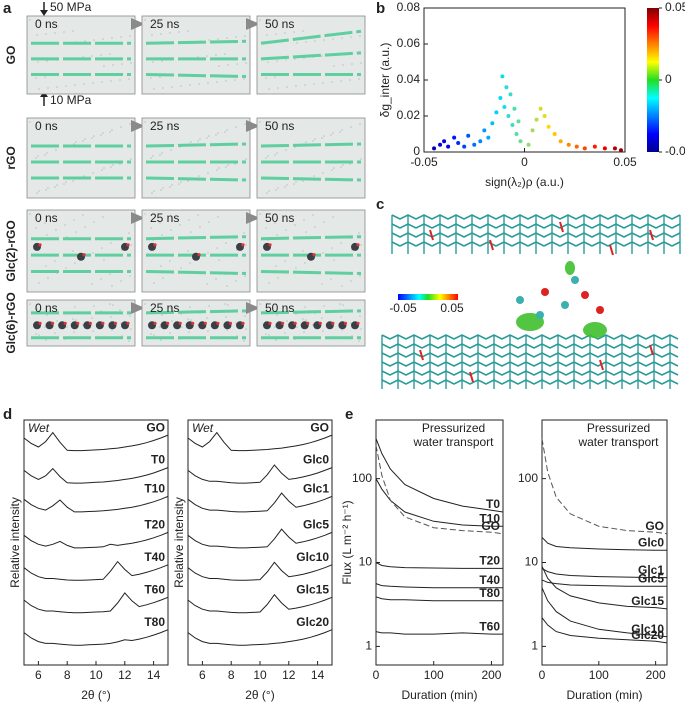 Image resolution: width=685 pixels, height=712 pixels. Describe the element at coordinates (38, 675) in the screenshot. I see `x-tick-label: 6` at that location.